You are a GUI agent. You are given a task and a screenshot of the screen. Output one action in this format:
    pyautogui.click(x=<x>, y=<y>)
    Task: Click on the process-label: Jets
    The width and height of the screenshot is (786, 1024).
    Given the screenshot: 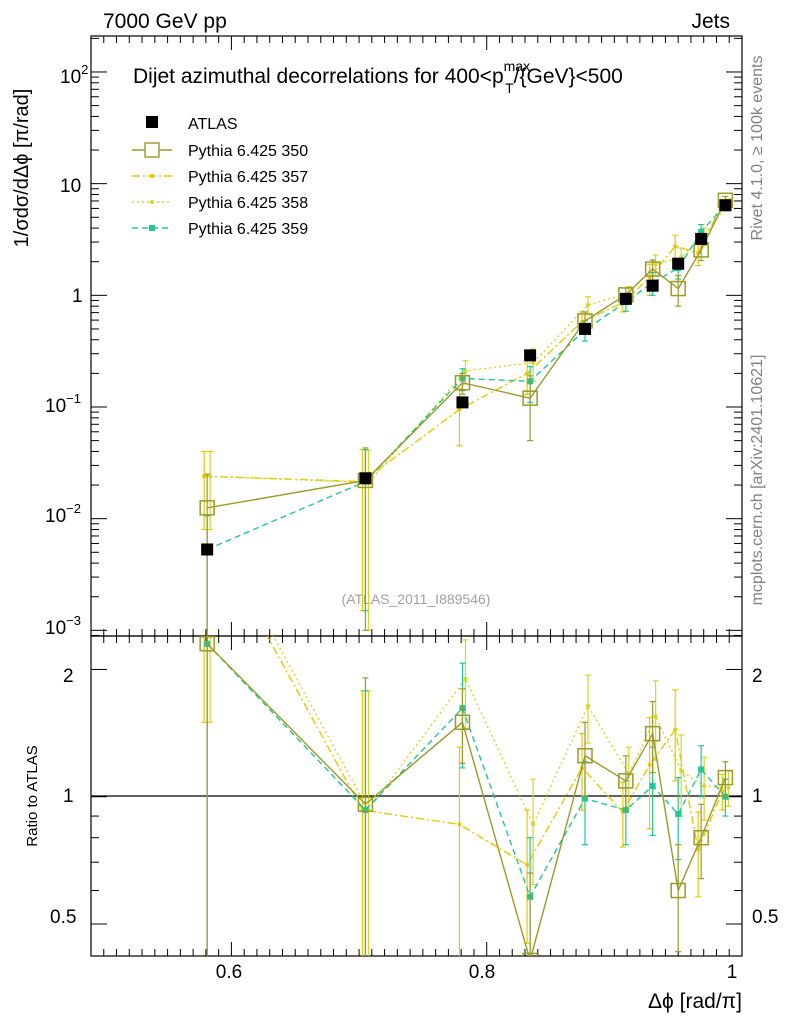 What is the action you would take?
    pyautogui.click(x=710, y=21)
    